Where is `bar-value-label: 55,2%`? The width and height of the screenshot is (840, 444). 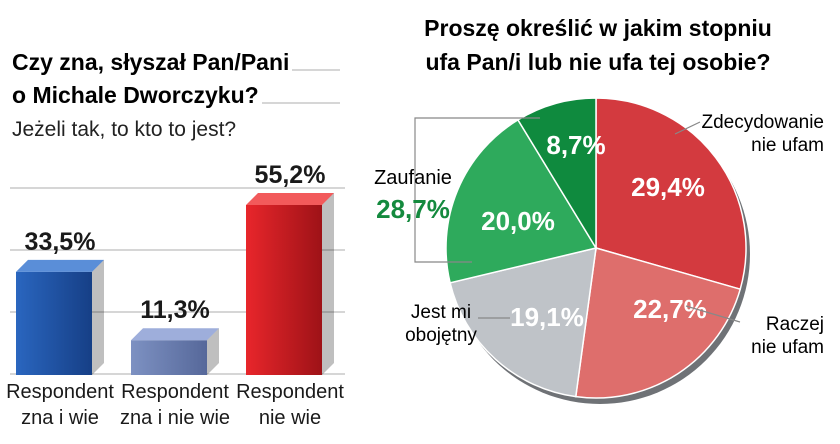 bar-value-label: 55,2% is located at coordinates (290, 175).